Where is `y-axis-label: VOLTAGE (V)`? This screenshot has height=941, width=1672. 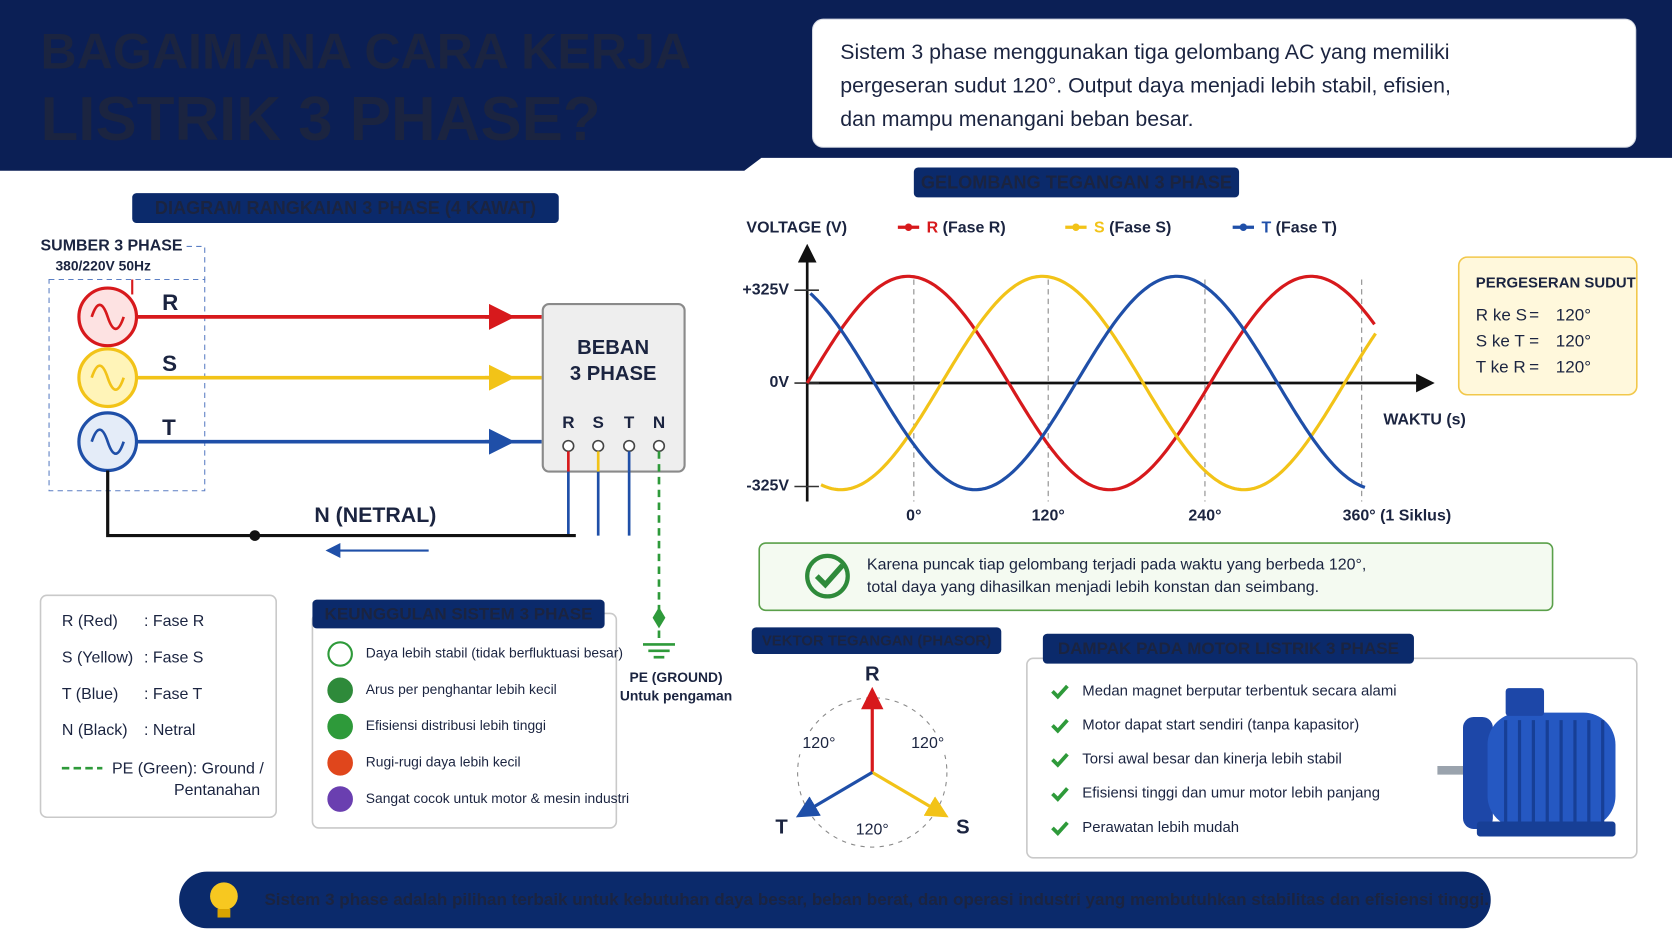 y-axis-label: VOLTAGE (V) is located at coordinates (796, 228).